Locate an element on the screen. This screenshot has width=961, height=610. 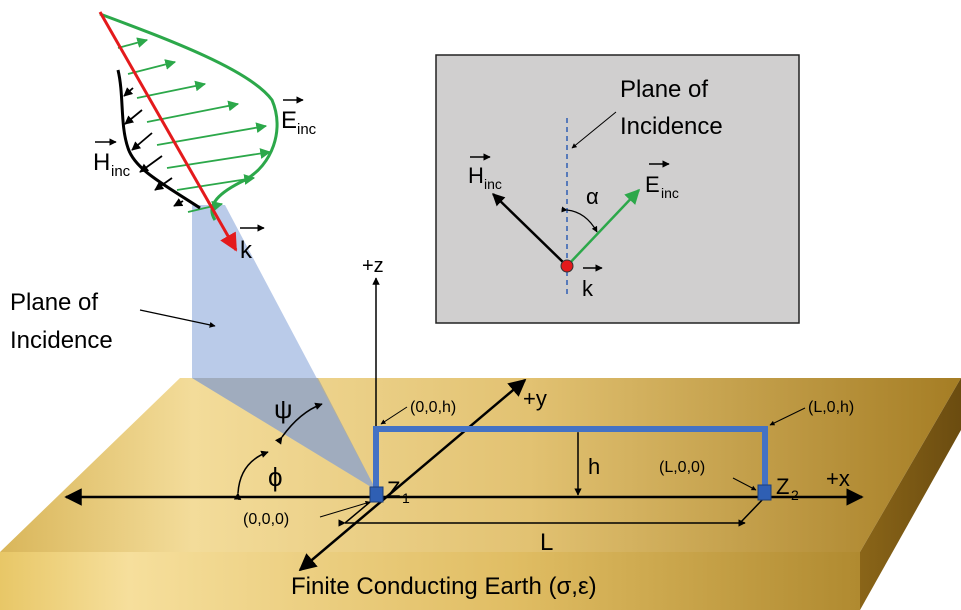
l-dimension-label: L is located at coordinates (546, 542).